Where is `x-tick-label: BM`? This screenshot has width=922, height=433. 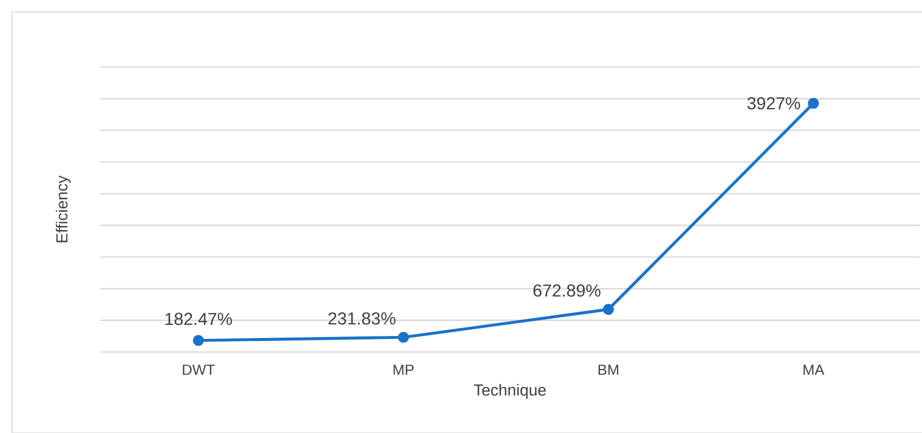 x-tick-label: BM is located at coordinates (608, 369).